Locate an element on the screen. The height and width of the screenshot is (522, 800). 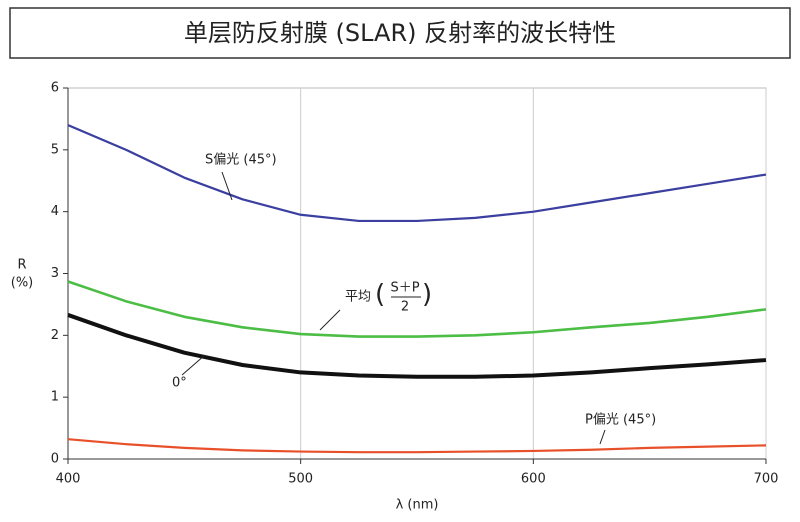
y-axis-label: (%) is located at coordinates (22, 283).